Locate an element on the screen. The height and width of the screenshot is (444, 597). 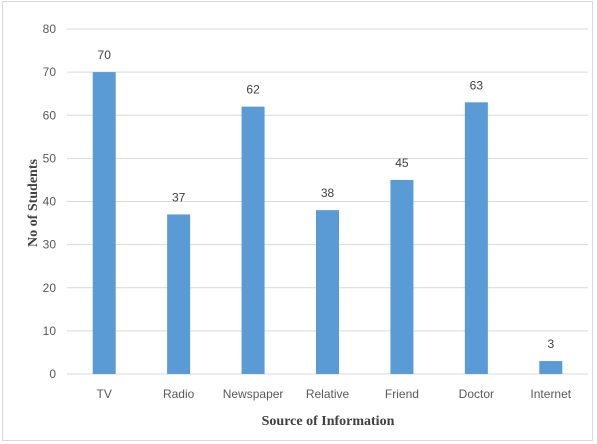
data-label-radio: 37 is located at coordinates (179, 197).